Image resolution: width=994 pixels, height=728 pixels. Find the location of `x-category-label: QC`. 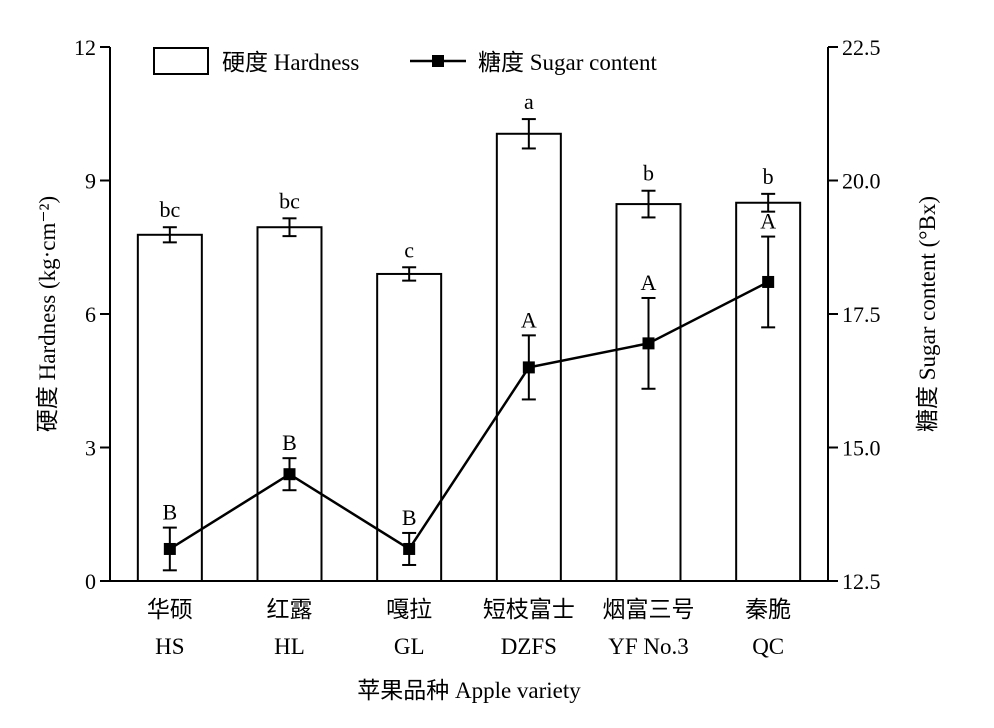

x-category-label: QC is located at coordinates (768, 646).